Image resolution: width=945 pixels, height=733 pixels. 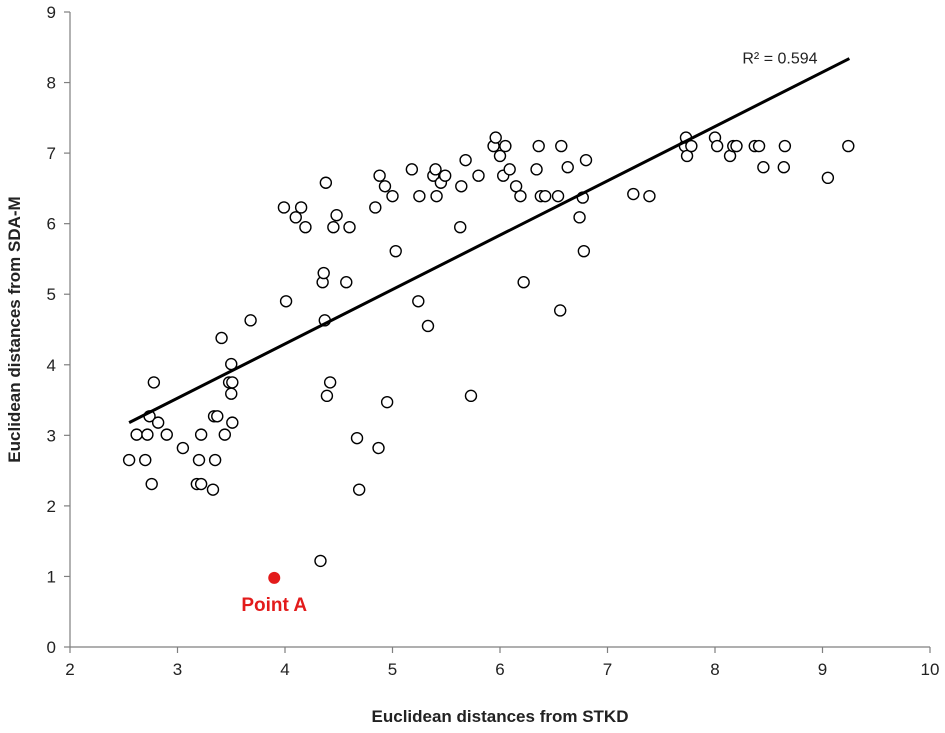 What do you see at coordinates (51, 365) in the screenshot?
I see `y-tick-label: 4` at bounding box center [51, 365].